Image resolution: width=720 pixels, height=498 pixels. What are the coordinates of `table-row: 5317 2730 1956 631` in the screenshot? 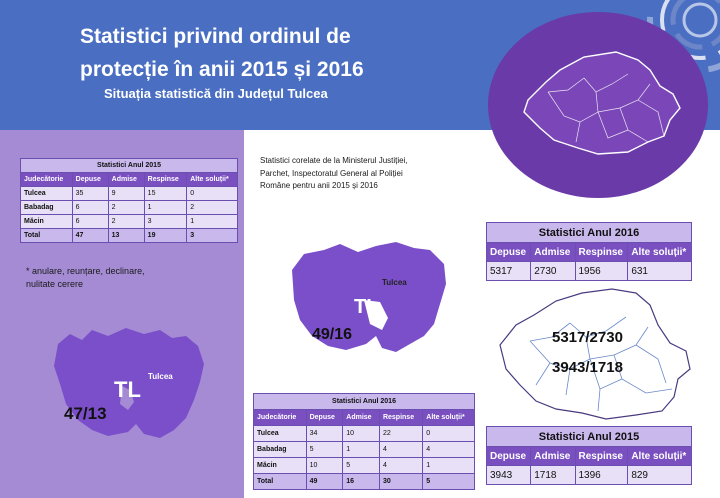 It's located at (588, 271).